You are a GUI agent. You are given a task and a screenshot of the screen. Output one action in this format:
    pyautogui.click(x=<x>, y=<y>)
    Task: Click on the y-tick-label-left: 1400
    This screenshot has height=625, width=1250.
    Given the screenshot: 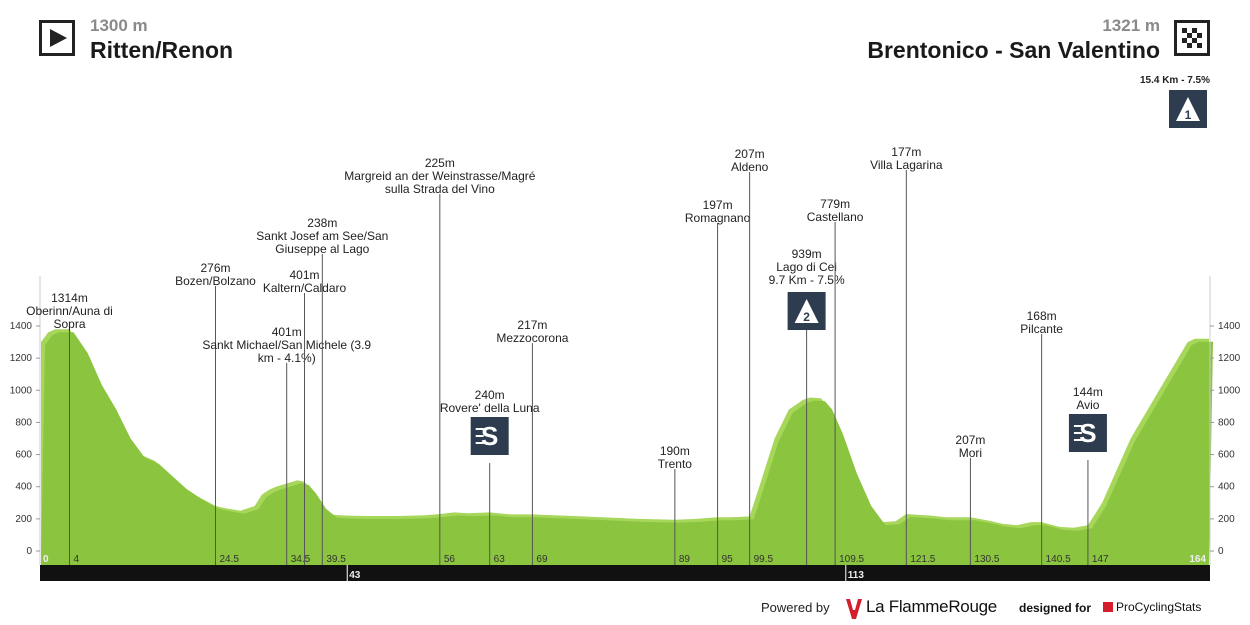 What is the action you would take?
    pyautogui.click(x=21, y=326)
    